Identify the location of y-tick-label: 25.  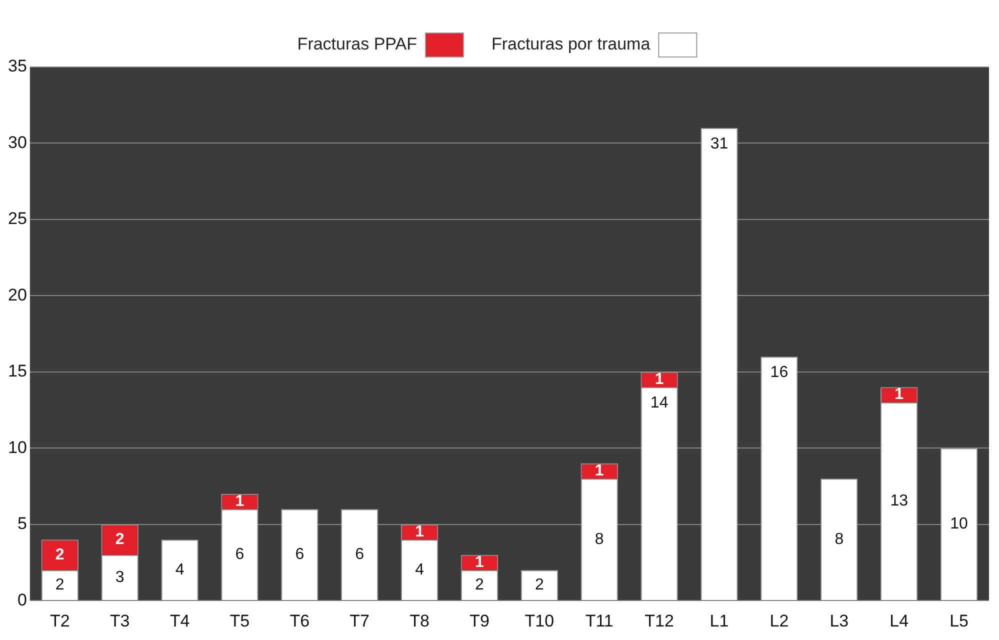
(17, 218).